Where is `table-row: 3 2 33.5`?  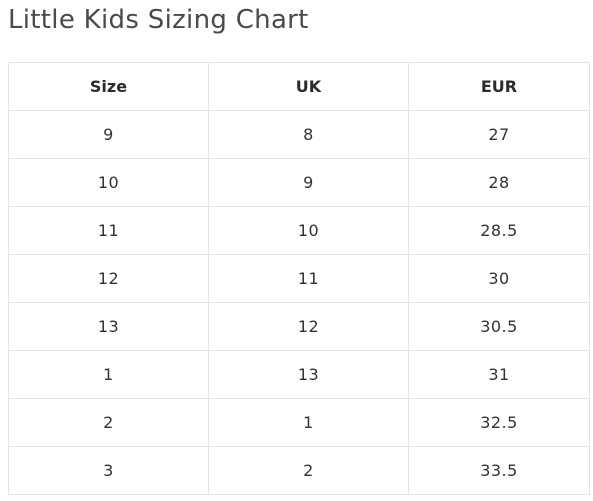 table-row: 3 2 33.5 is located at coordinates (299, 470).